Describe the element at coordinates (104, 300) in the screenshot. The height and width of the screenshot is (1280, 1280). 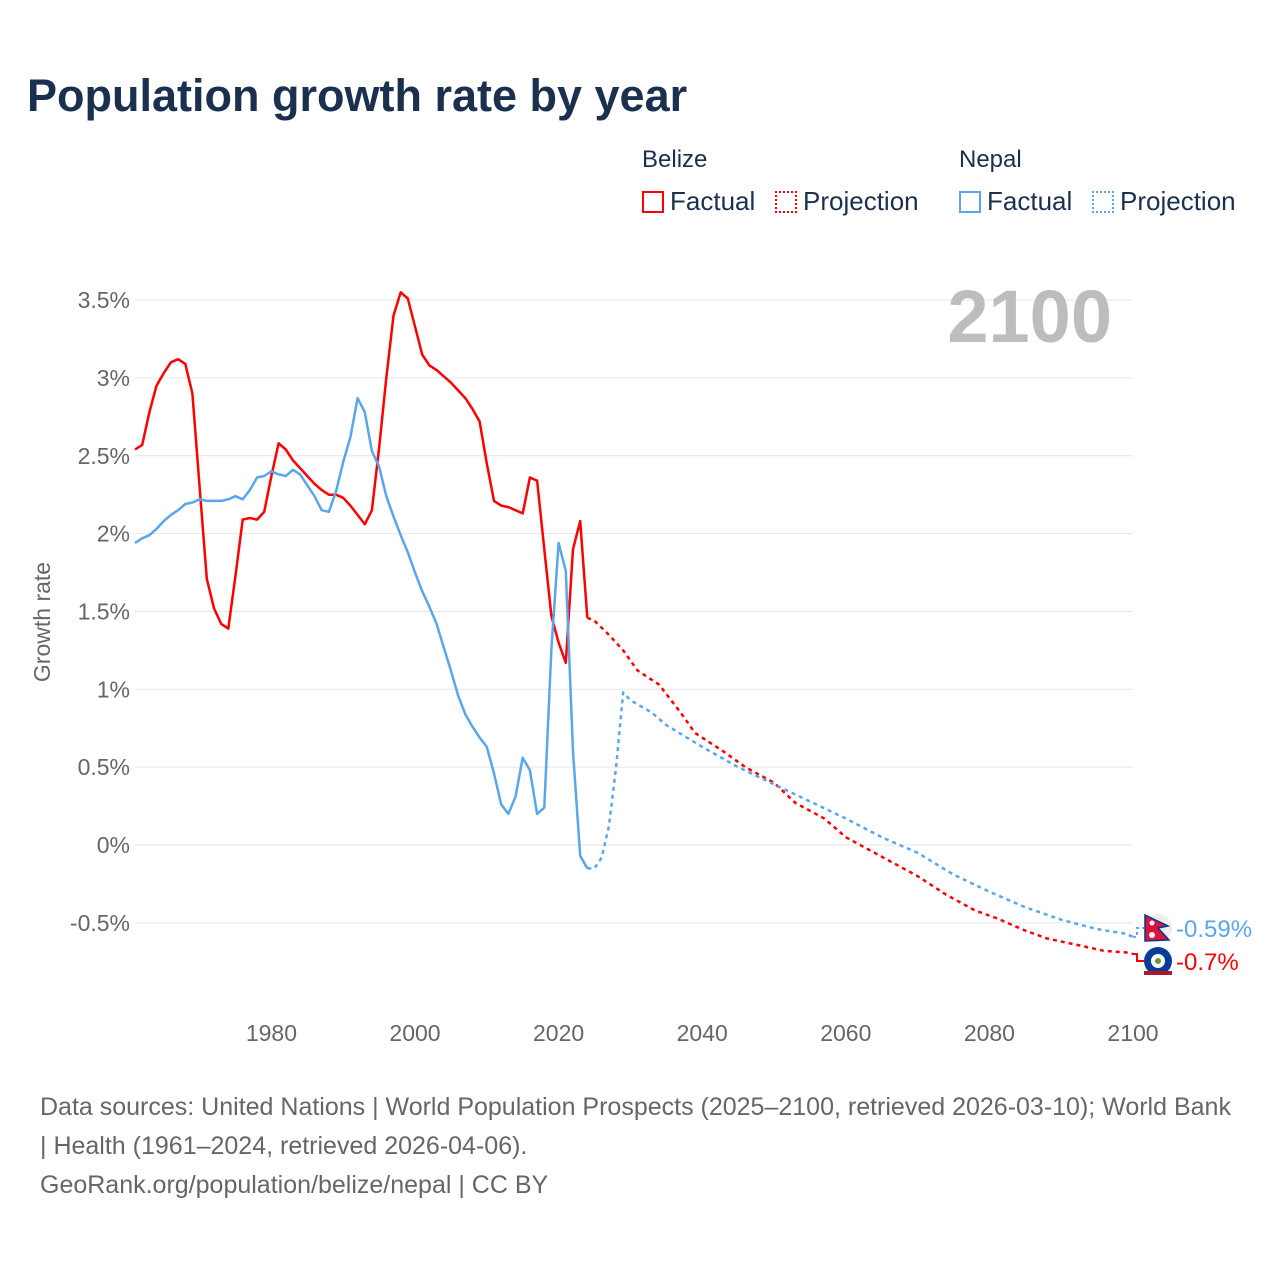
I see `y-tick-label: 3.5%` at that location.